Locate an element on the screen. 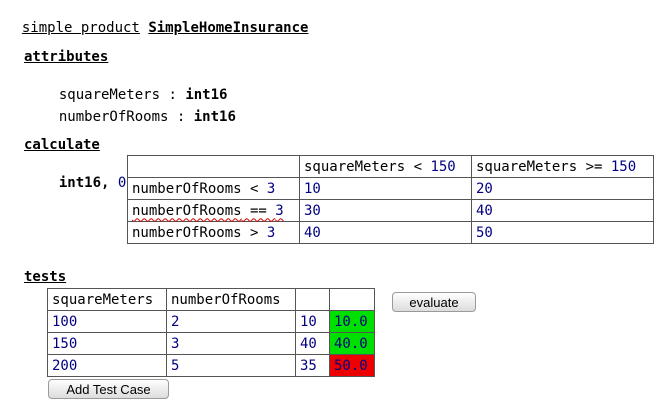 Image resolution: width=656 pixels, height=405 pixels. test-row: 200 5 35 50.0 is located at coordinates (211, 365).